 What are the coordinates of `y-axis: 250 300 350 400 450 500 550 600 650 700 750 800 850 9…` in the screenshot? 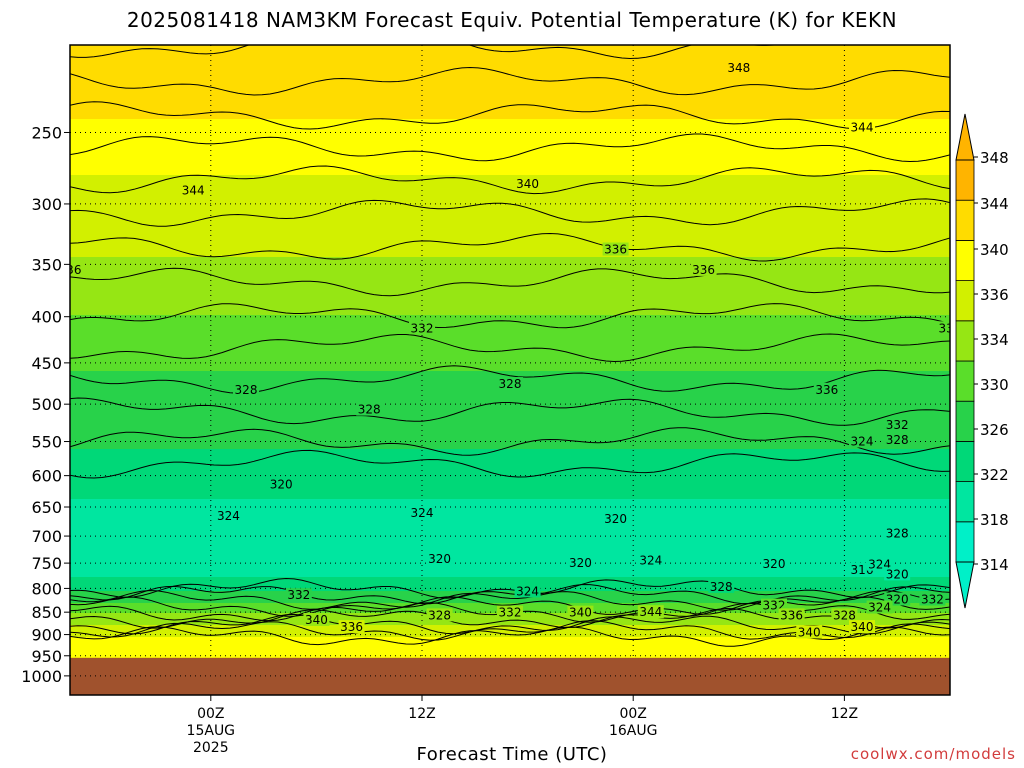 It's located at (45, 404).